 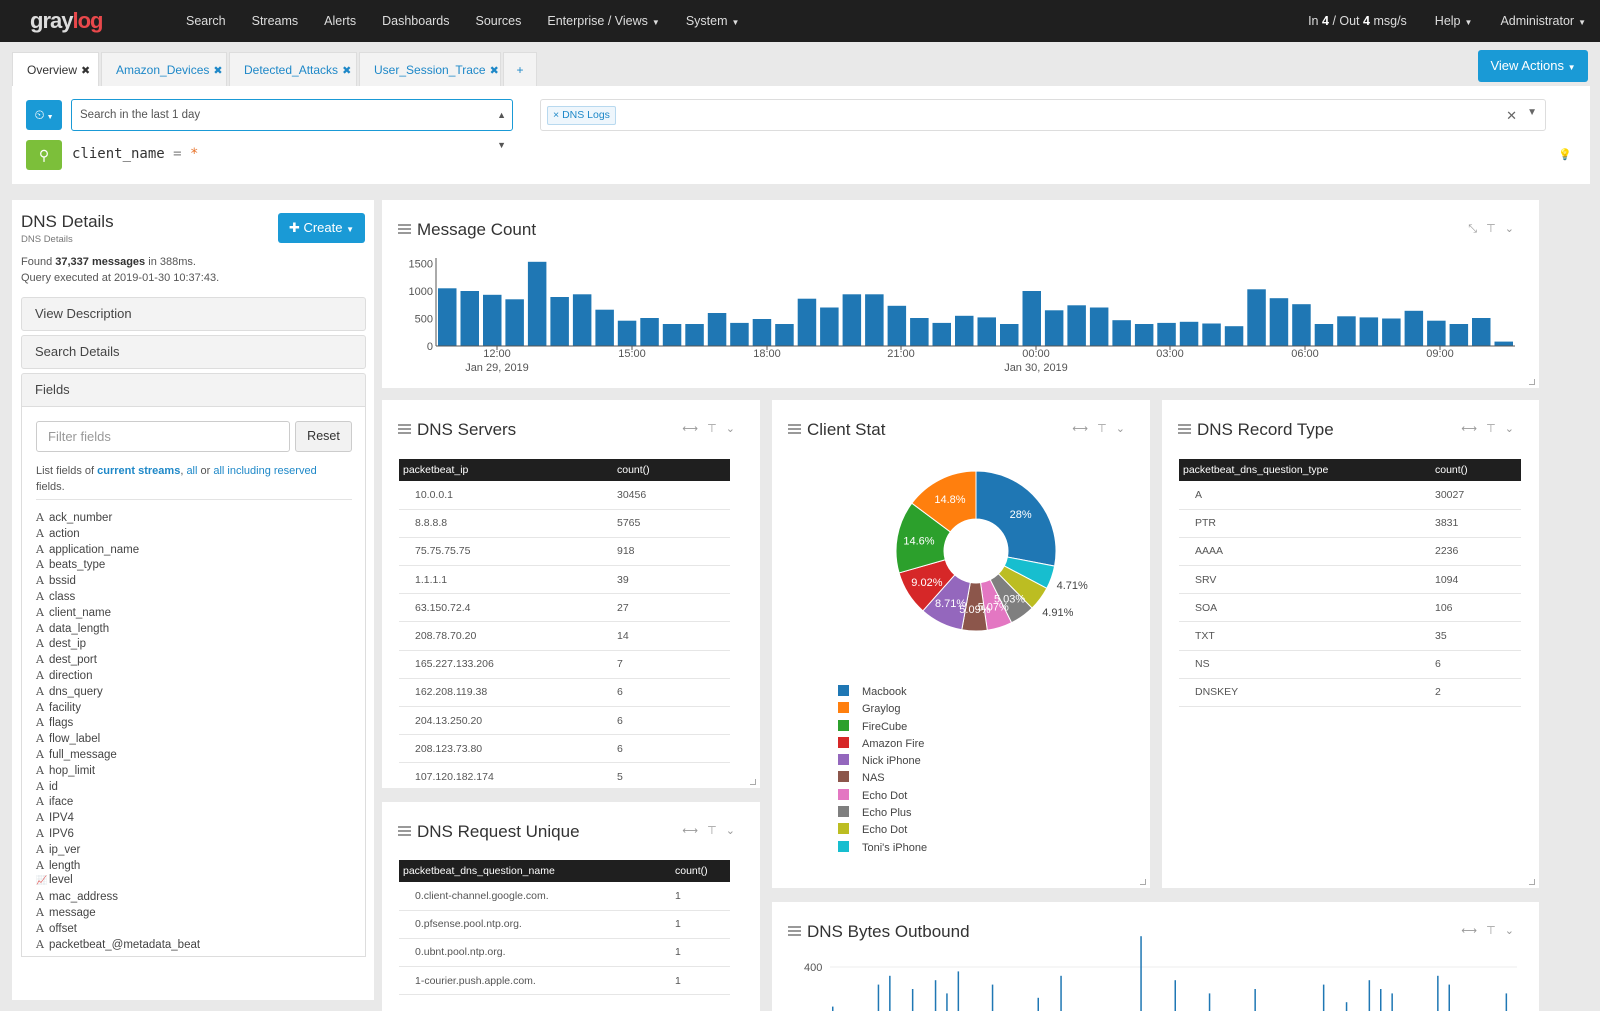 I want to click on field-item: 📈 level, so click(x=118, y=882).